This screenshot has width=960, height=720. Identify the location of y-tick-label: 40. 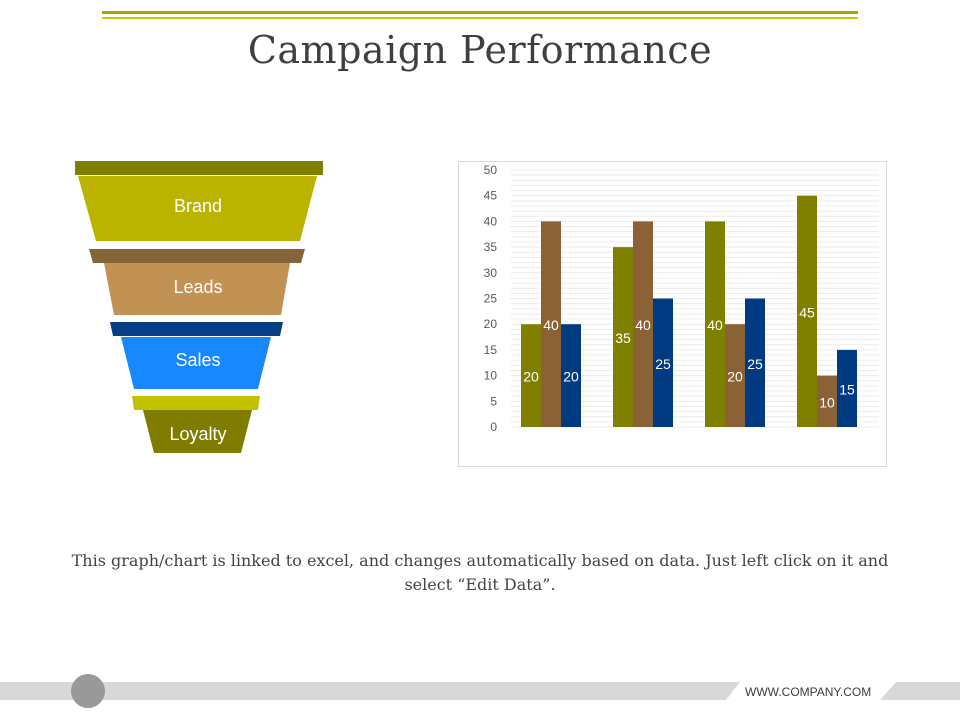
(491, 221).